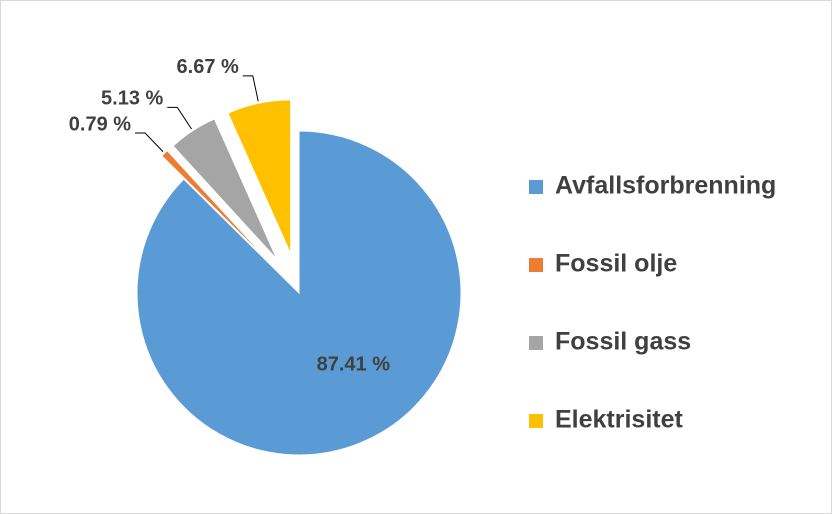  I want to click on data-label: 6.67 %, so click(208, 67).